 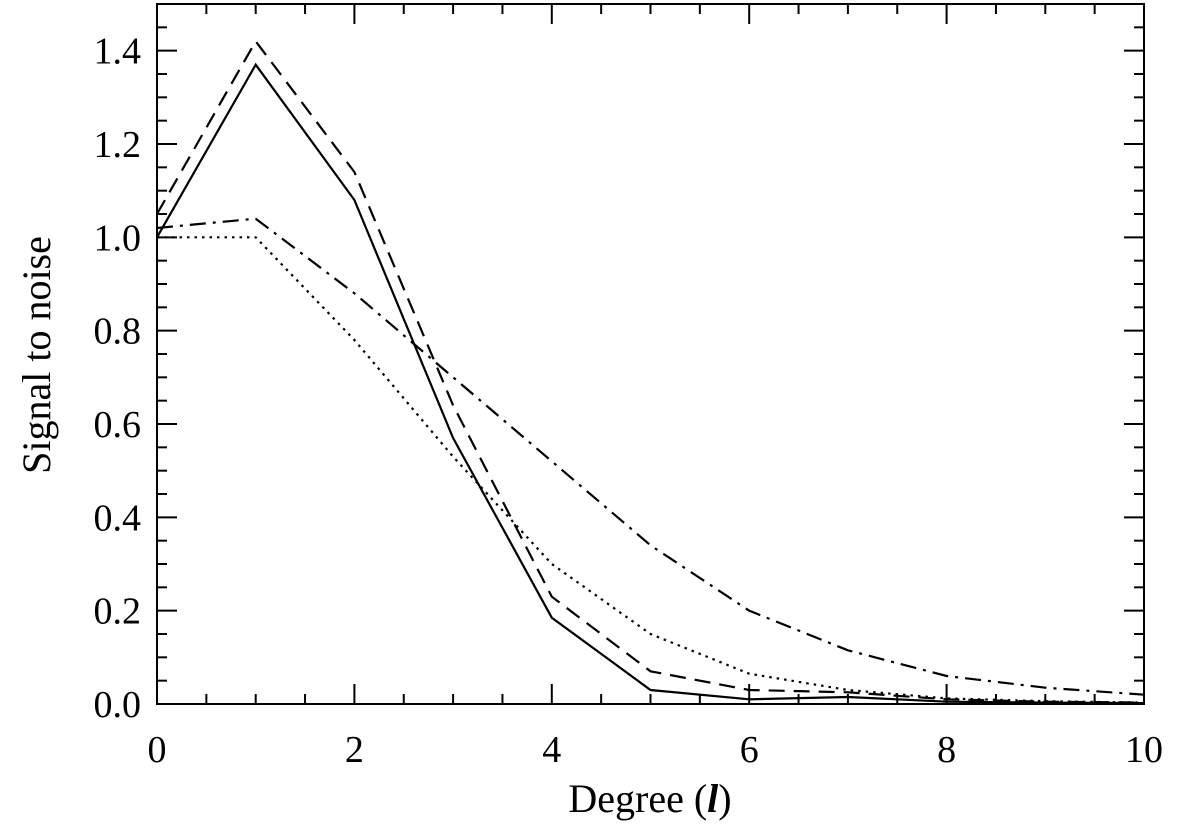 I want to click on x-tick-label: 10, so click(x=1144, y=750).